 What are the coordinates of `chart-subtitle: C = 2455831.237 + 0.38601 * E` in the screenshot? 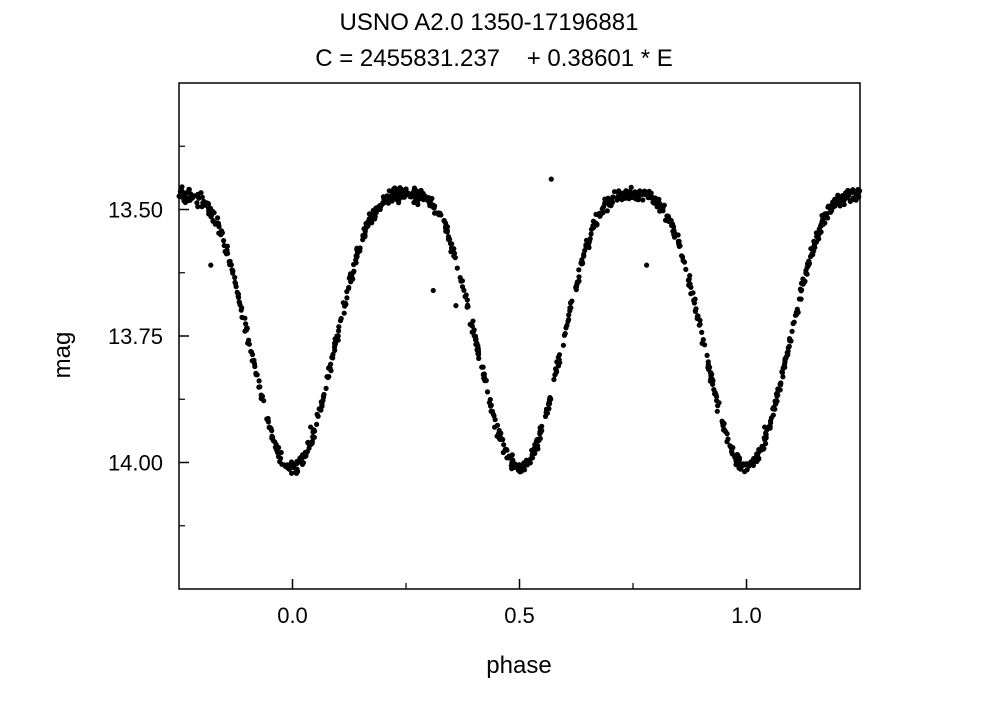 It's located at (494, 58).